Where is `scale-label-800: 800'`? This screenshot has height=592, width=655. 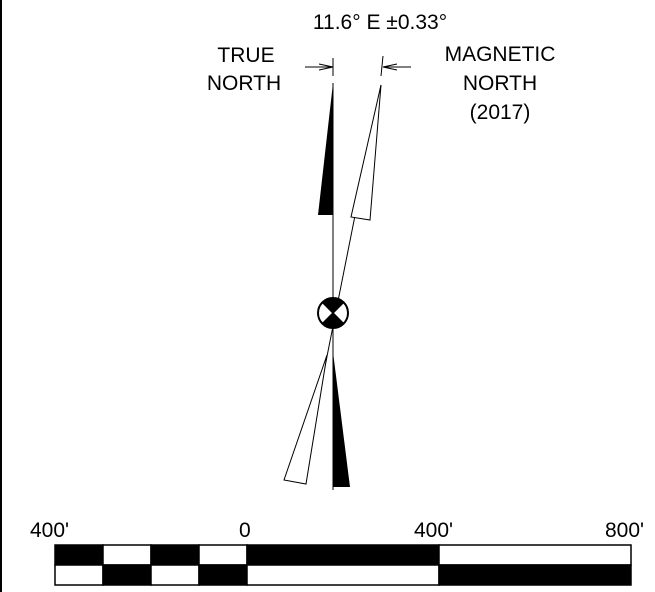
scale-label-800: 800' is located at coordinates (624, 530).